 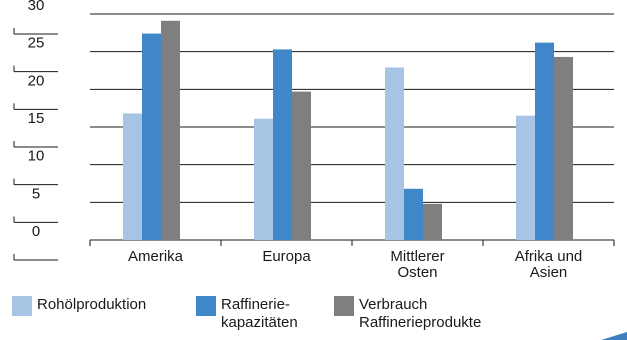 I want to click on y-tick-label-10: 10, so click(x=36, y=156).